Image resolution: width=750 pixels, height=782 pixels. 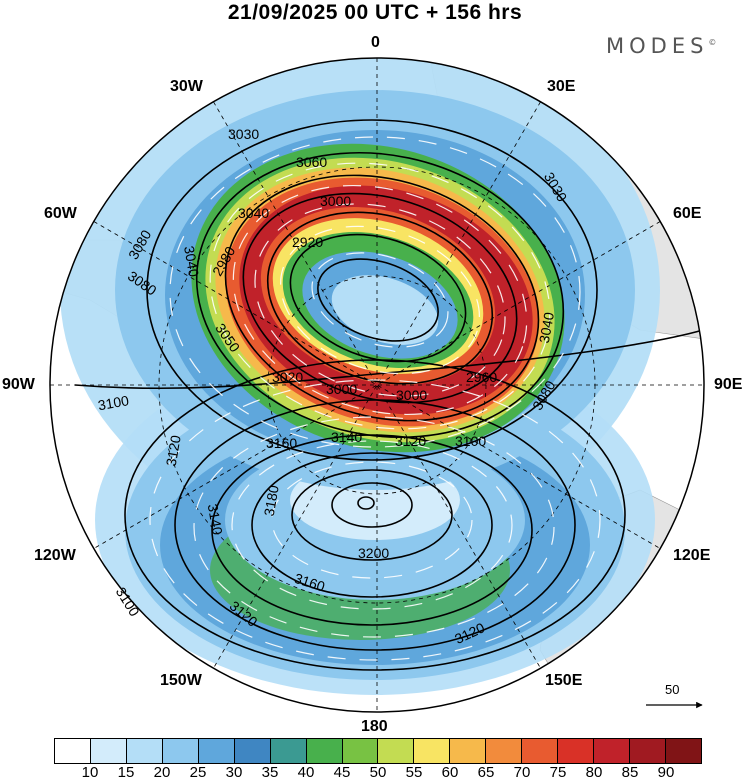 I want to click on lon-label-0: 0, so click(x=375, y=42).